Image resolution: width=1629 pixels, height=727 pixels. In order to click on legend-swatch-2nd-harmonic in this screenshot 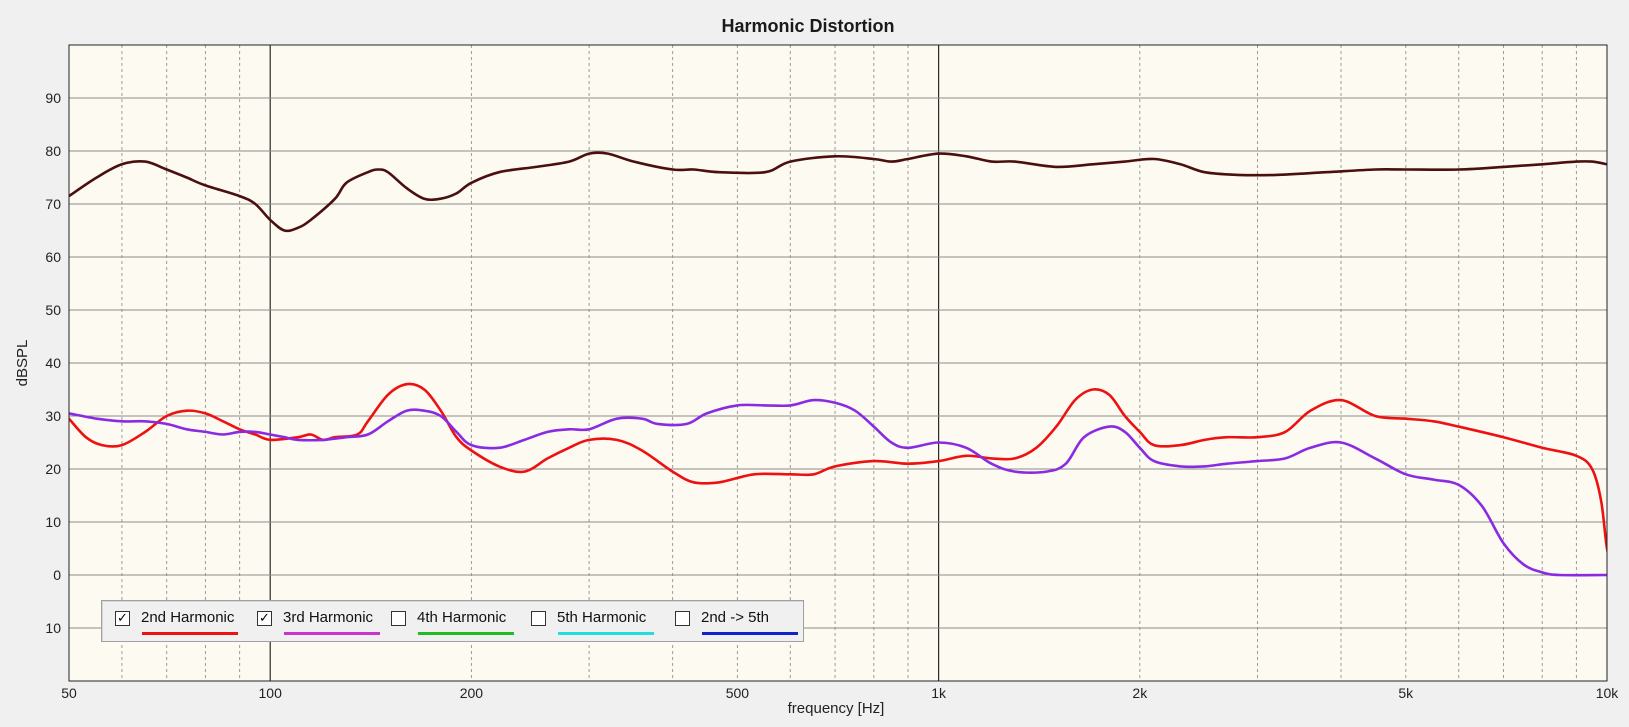, I will do `click(190, 633)`.